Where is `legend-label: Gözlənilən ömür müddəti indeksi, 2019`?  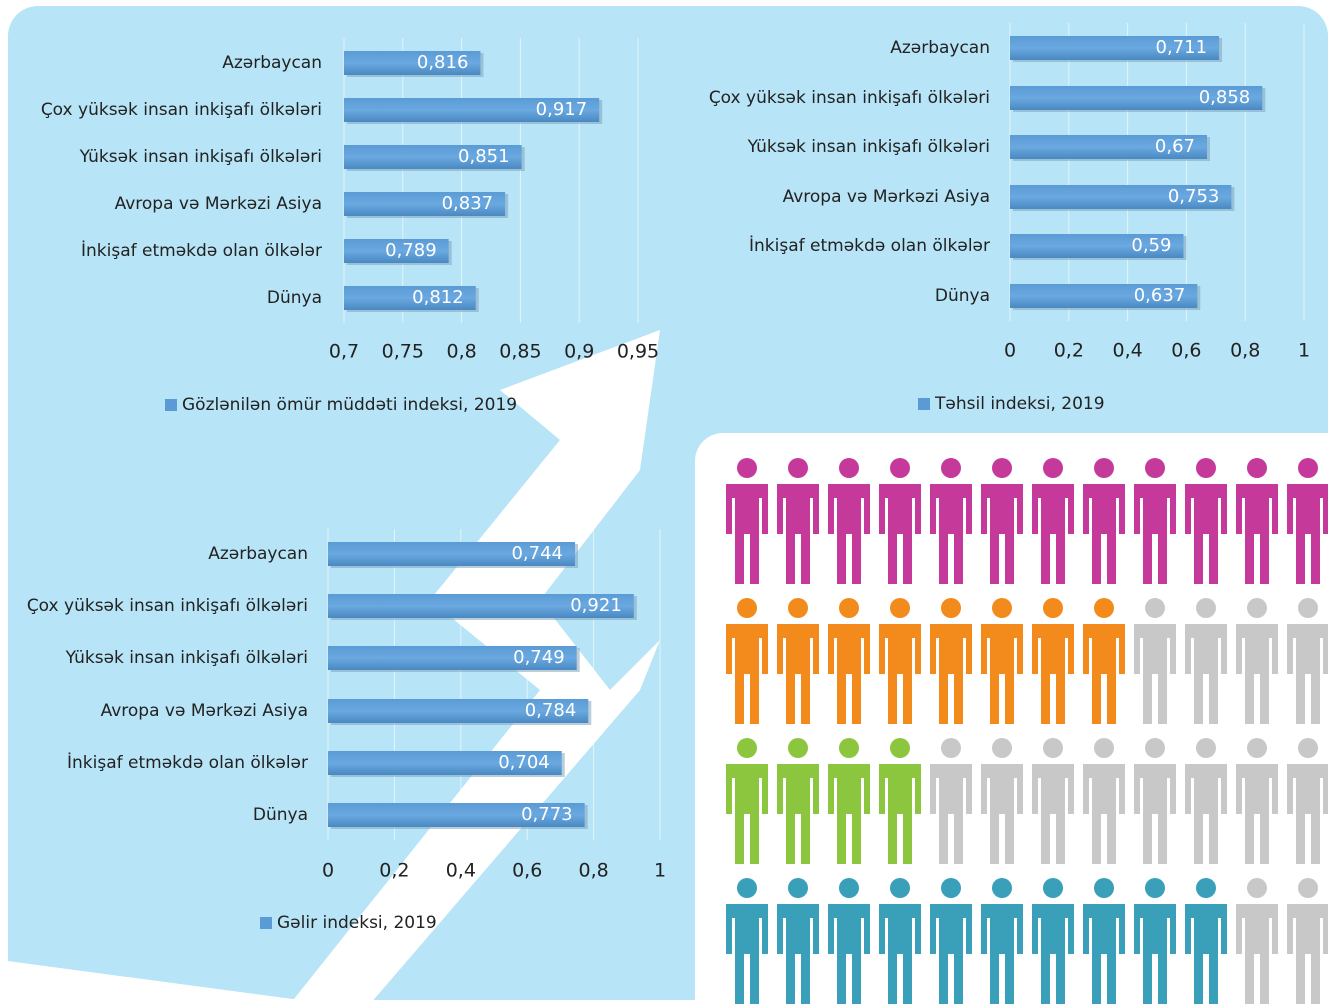
legend-label: Gözlənilən ömür müddəti indeksi, 2019 is located at coordinates (349, 405).